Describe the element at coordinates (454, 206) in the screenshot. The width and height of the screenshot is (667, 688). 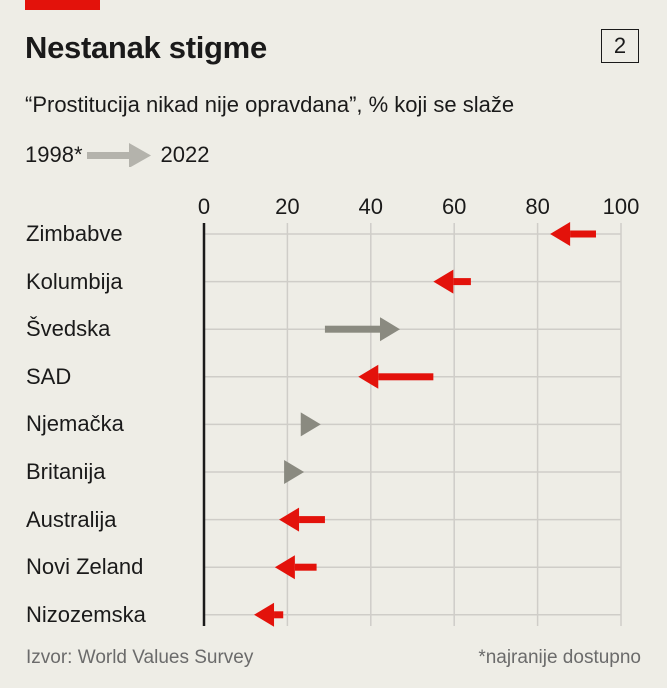
I see `x-tick-label: 60` at that location.